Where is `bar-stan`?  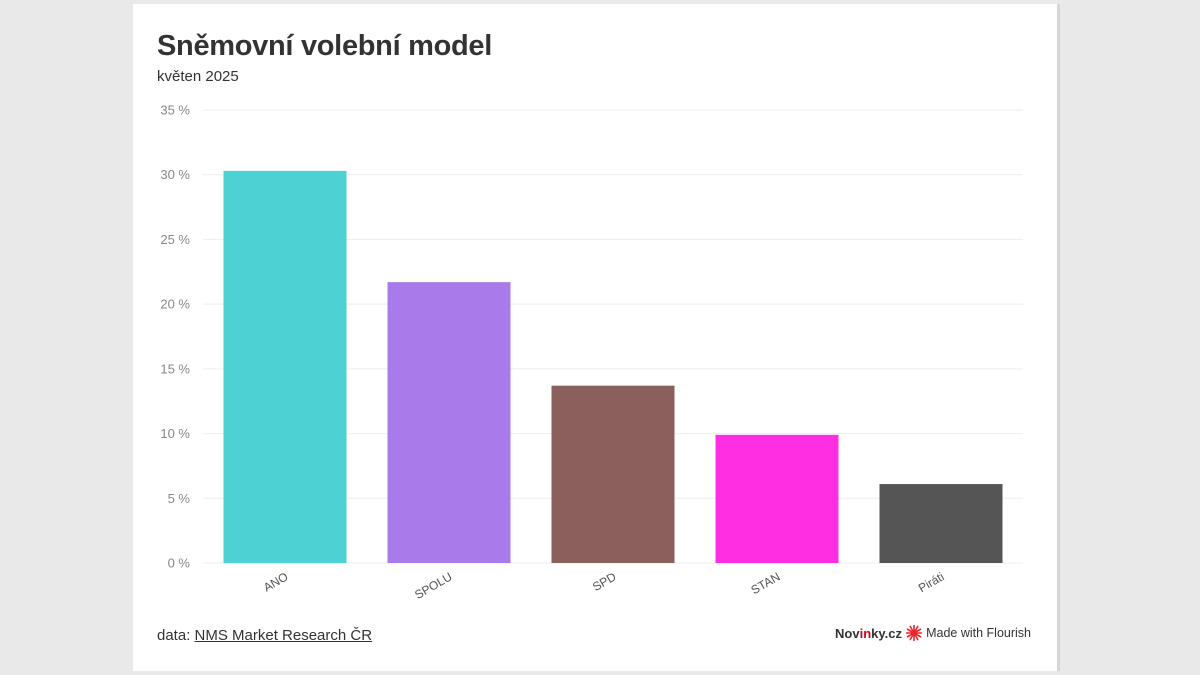 bar-stan is located at coordinates (777, 498).